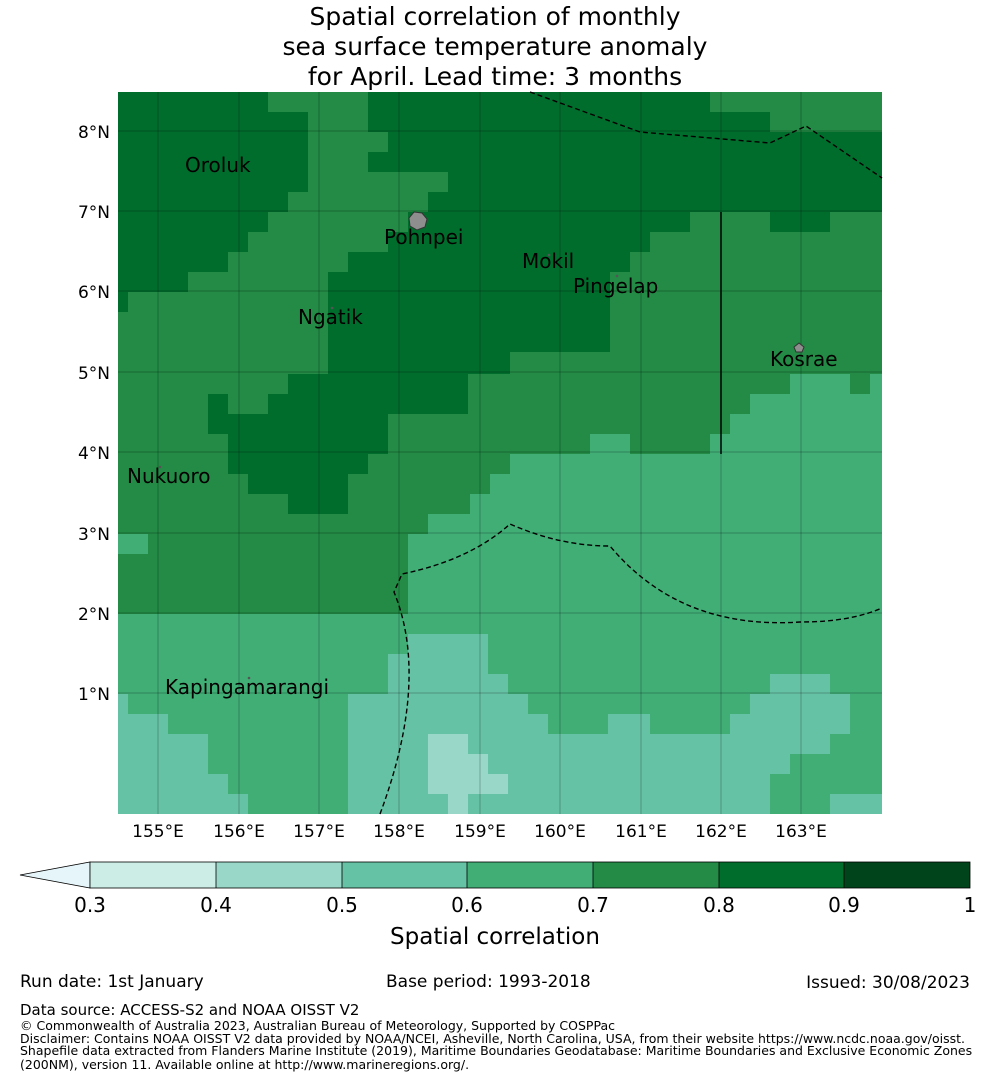 The width and height of the screenshot is (990, 1080). I want to click on run-date: Run date: 1st January, so click(112, 982).